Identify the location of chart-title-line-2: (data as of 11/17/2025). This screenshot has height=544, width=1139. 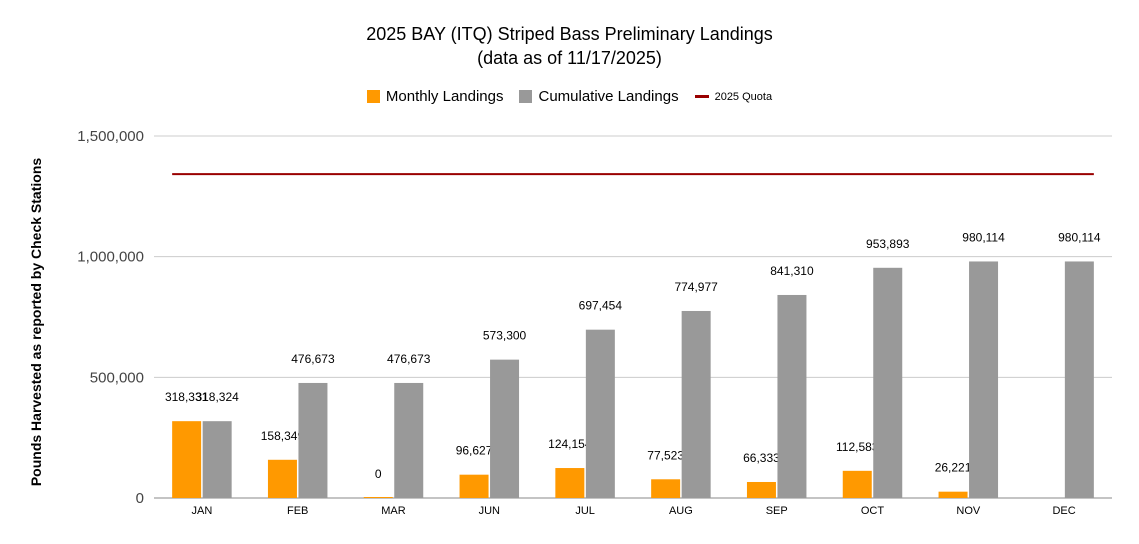
(569, 58).